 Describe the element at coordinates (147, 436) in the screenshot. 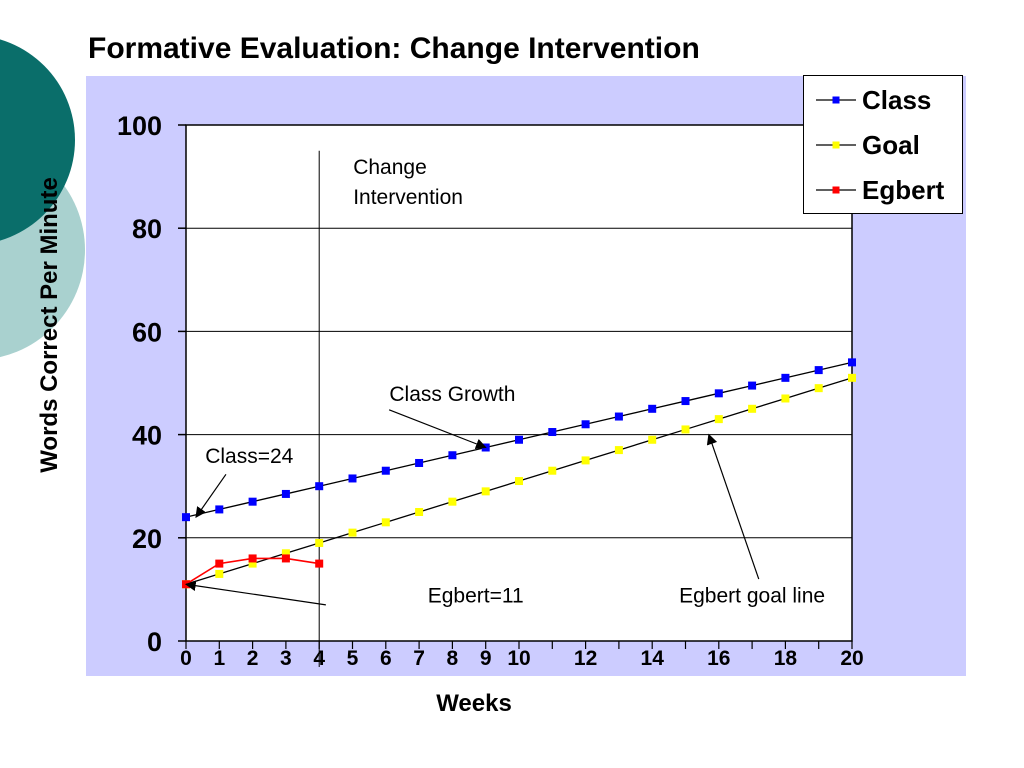

I see `y-tick-label: 40` at that location.